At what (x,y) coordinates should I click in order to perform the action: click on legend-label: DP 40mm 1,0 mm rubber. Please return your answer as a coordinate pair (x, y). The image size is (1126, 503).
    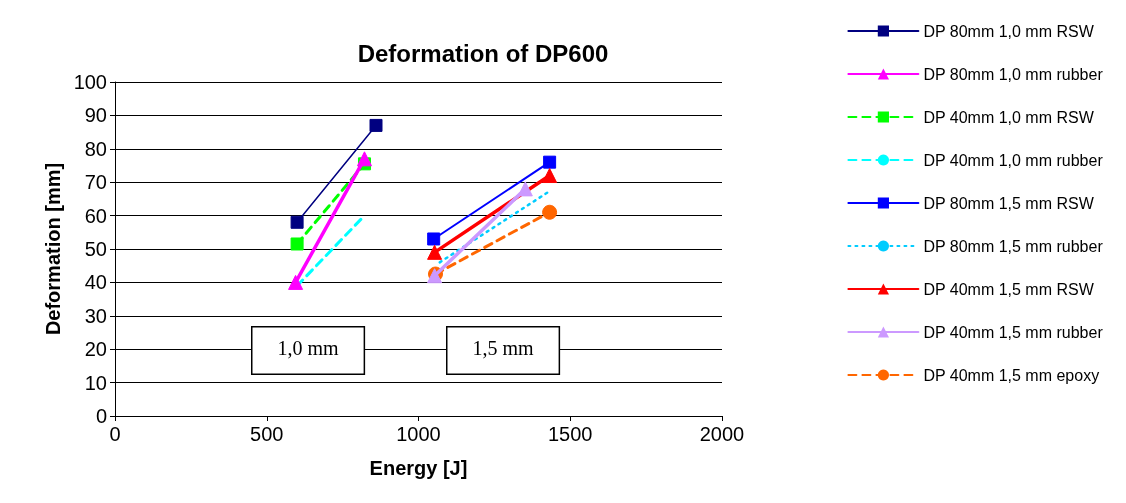
    Looking at the image, I should click on (1013, 160).